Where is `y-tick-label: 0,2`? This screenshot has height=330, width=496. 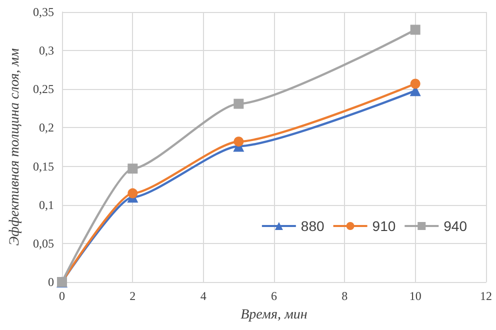
y-tick-label: 0,2 is located at coordinates (46, 127).